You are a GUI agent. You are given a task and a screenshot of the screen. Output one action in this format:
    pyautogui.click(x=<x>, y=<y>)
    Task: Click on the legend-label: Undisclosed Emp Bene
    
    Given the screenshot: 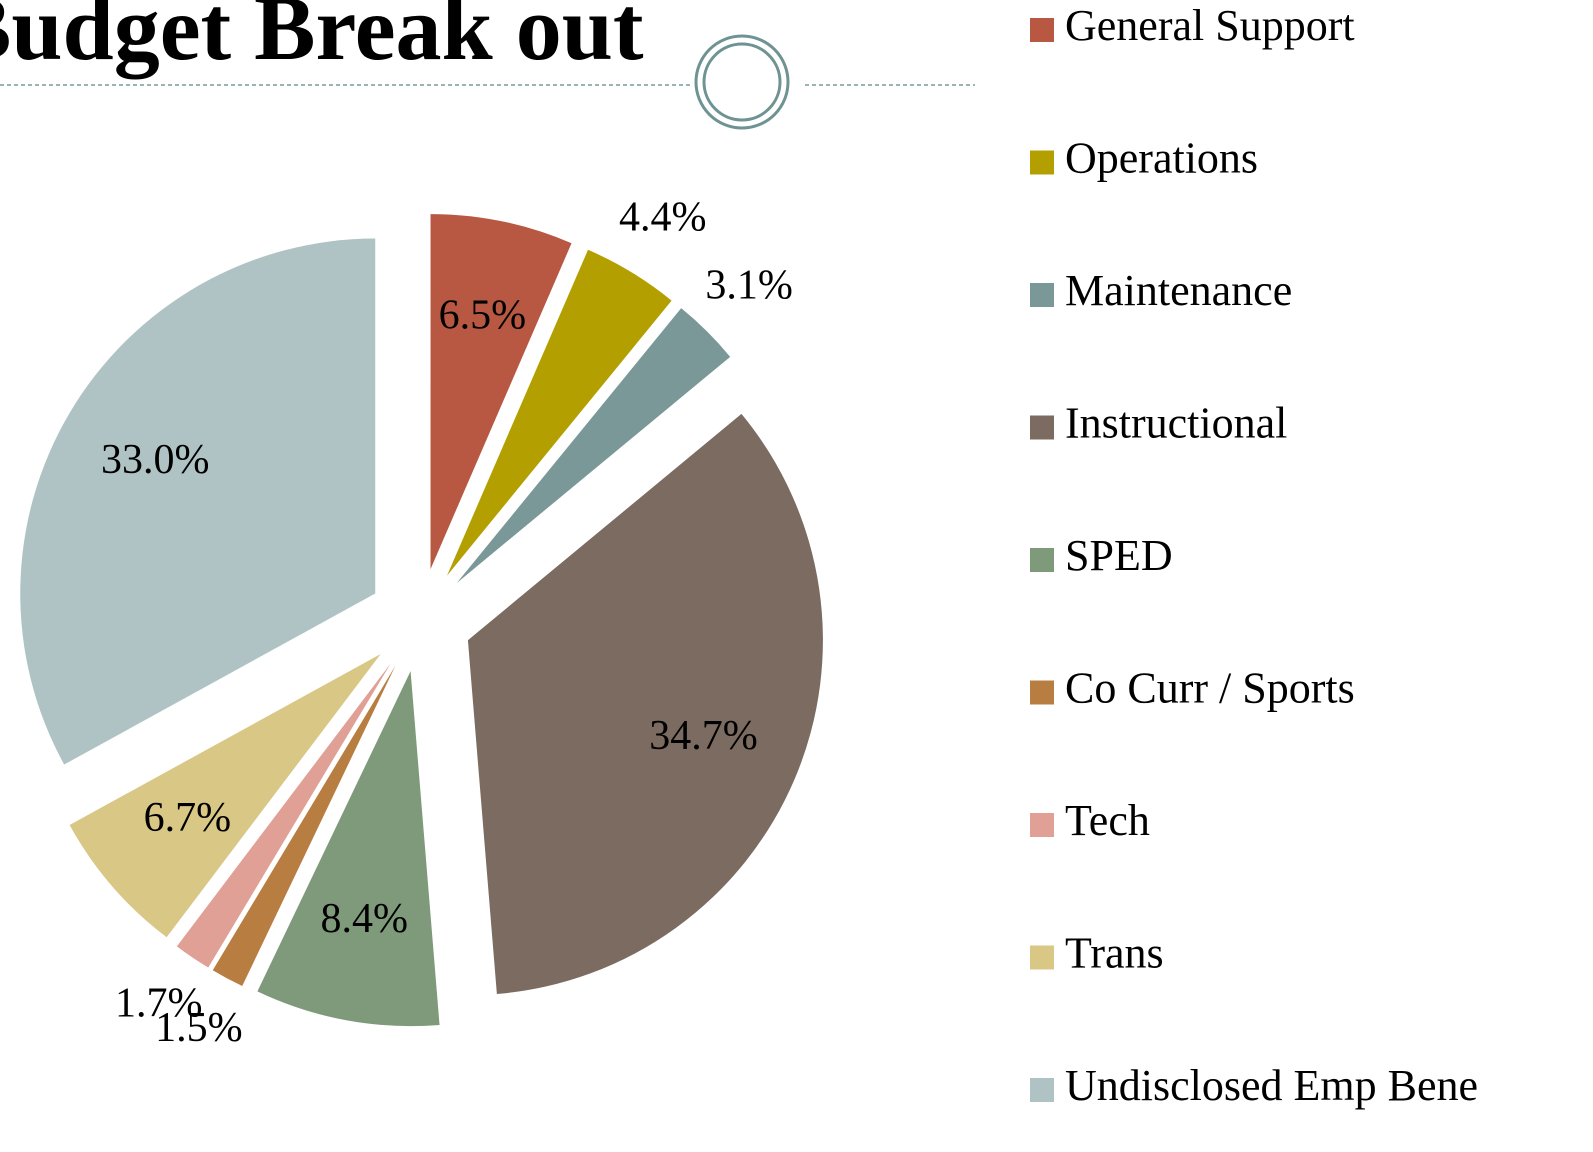 What is the action you would take?
    pyautogui.click(x=1271, y=1085)
    